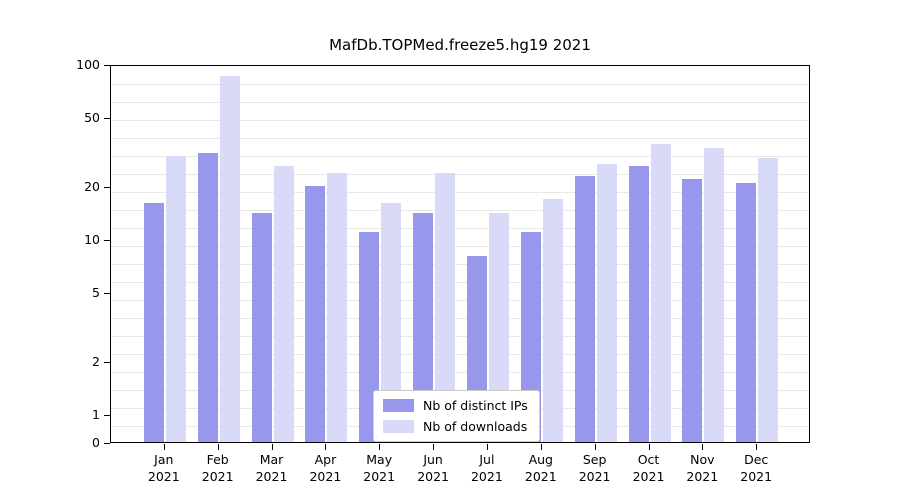  I want to click on y-tick-label: 2, so click(96, 362).